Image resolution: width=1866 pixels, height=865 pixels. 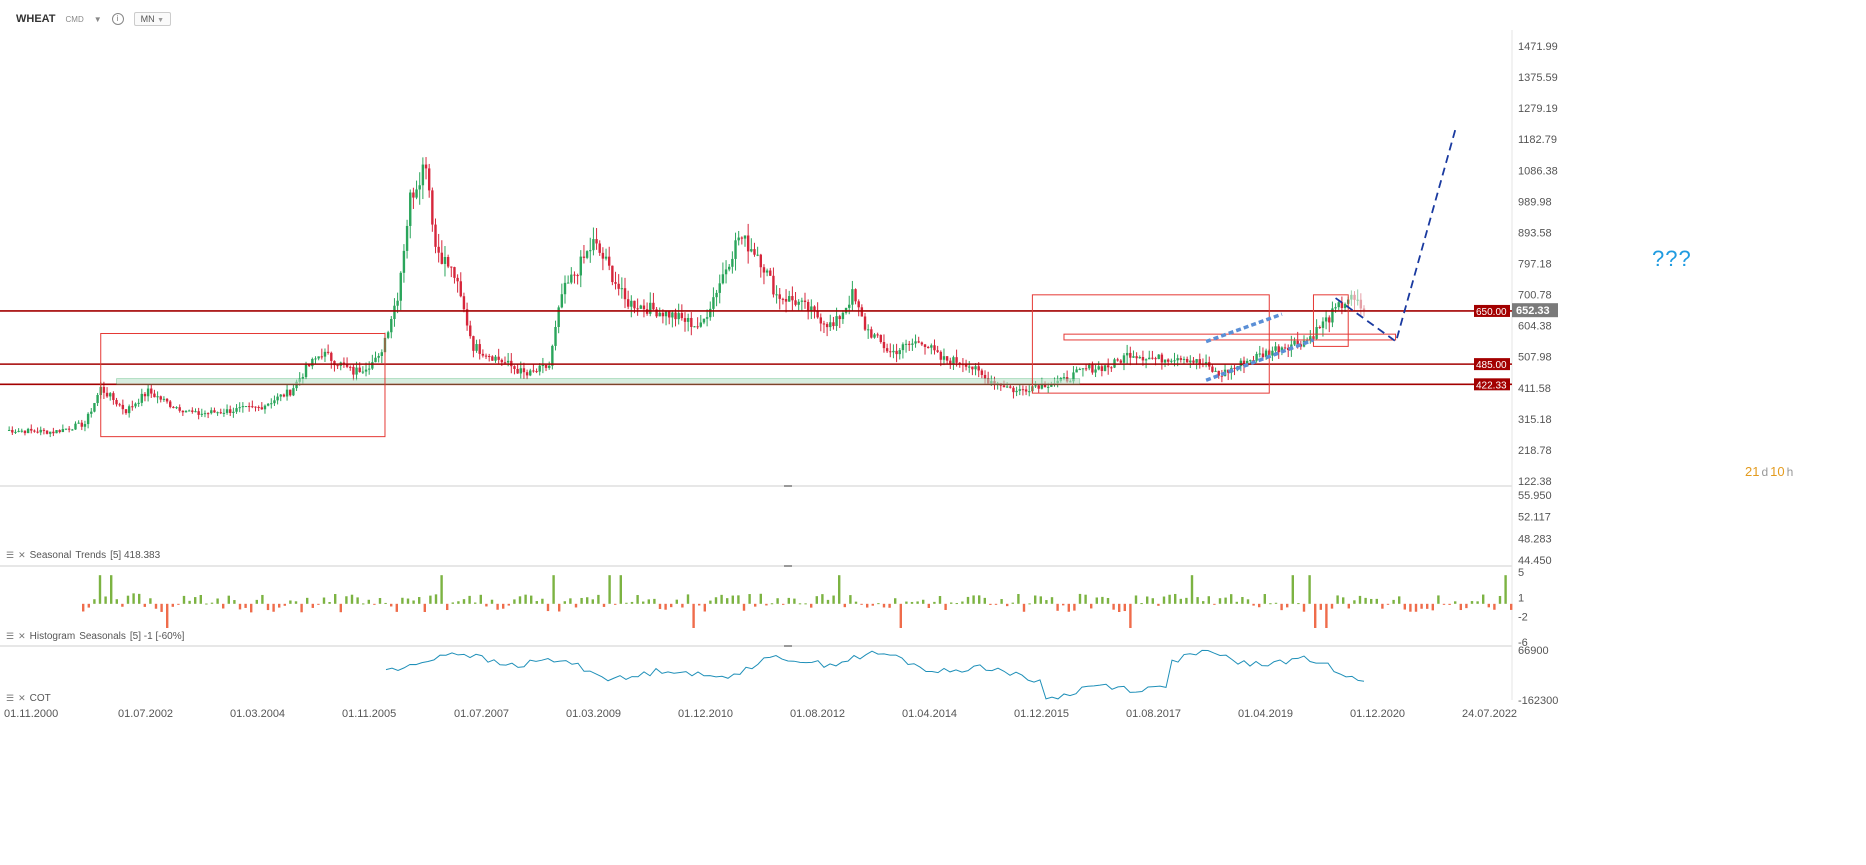 I want to click on pane-resize-handle, so click(x=788, y=486).